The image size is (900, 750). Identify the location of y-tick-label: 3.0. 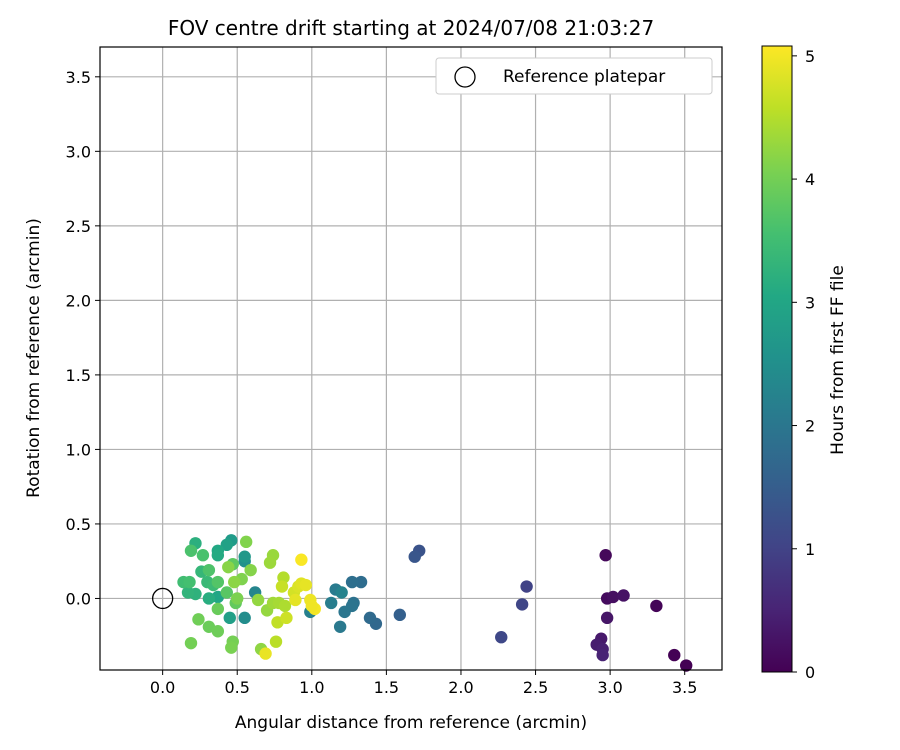
(78, 151).